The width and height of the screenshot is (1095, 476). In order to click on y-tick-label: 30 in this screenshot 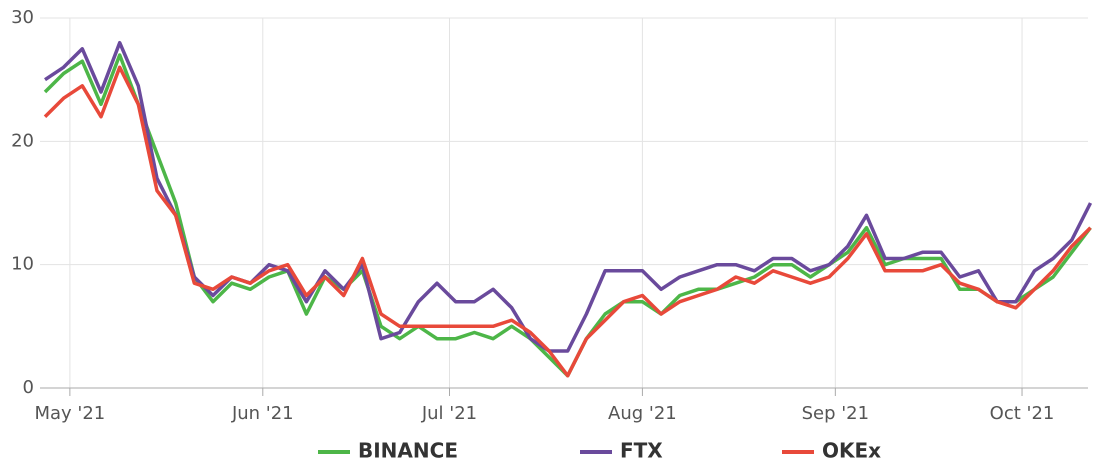, I will do `click(22, 17)`.